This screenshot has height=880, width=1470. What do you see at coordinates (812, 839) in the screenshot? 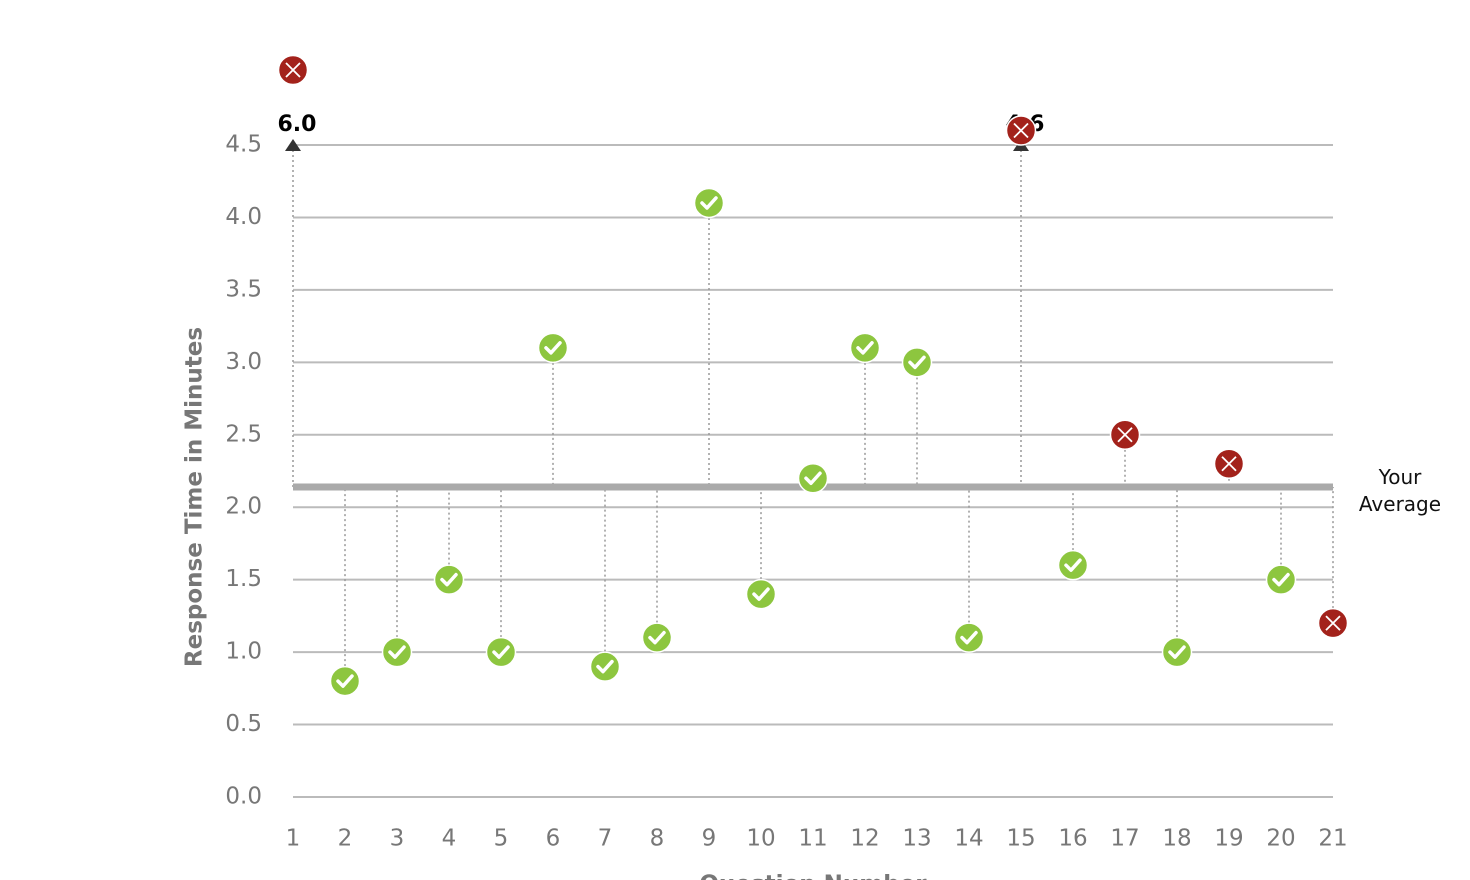
I see `x-tick-label: 11` at bounding box center [812, 839].